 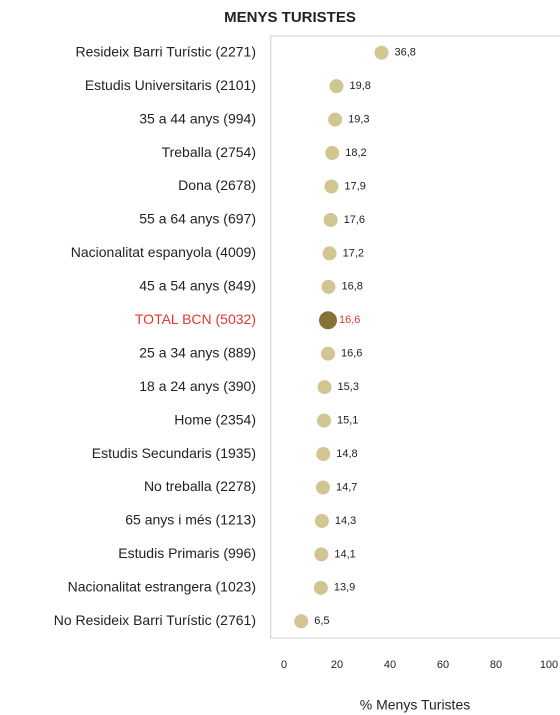 I want to click on y-tick-label: 65 anys i més (1213), so click(x=190, y=520).